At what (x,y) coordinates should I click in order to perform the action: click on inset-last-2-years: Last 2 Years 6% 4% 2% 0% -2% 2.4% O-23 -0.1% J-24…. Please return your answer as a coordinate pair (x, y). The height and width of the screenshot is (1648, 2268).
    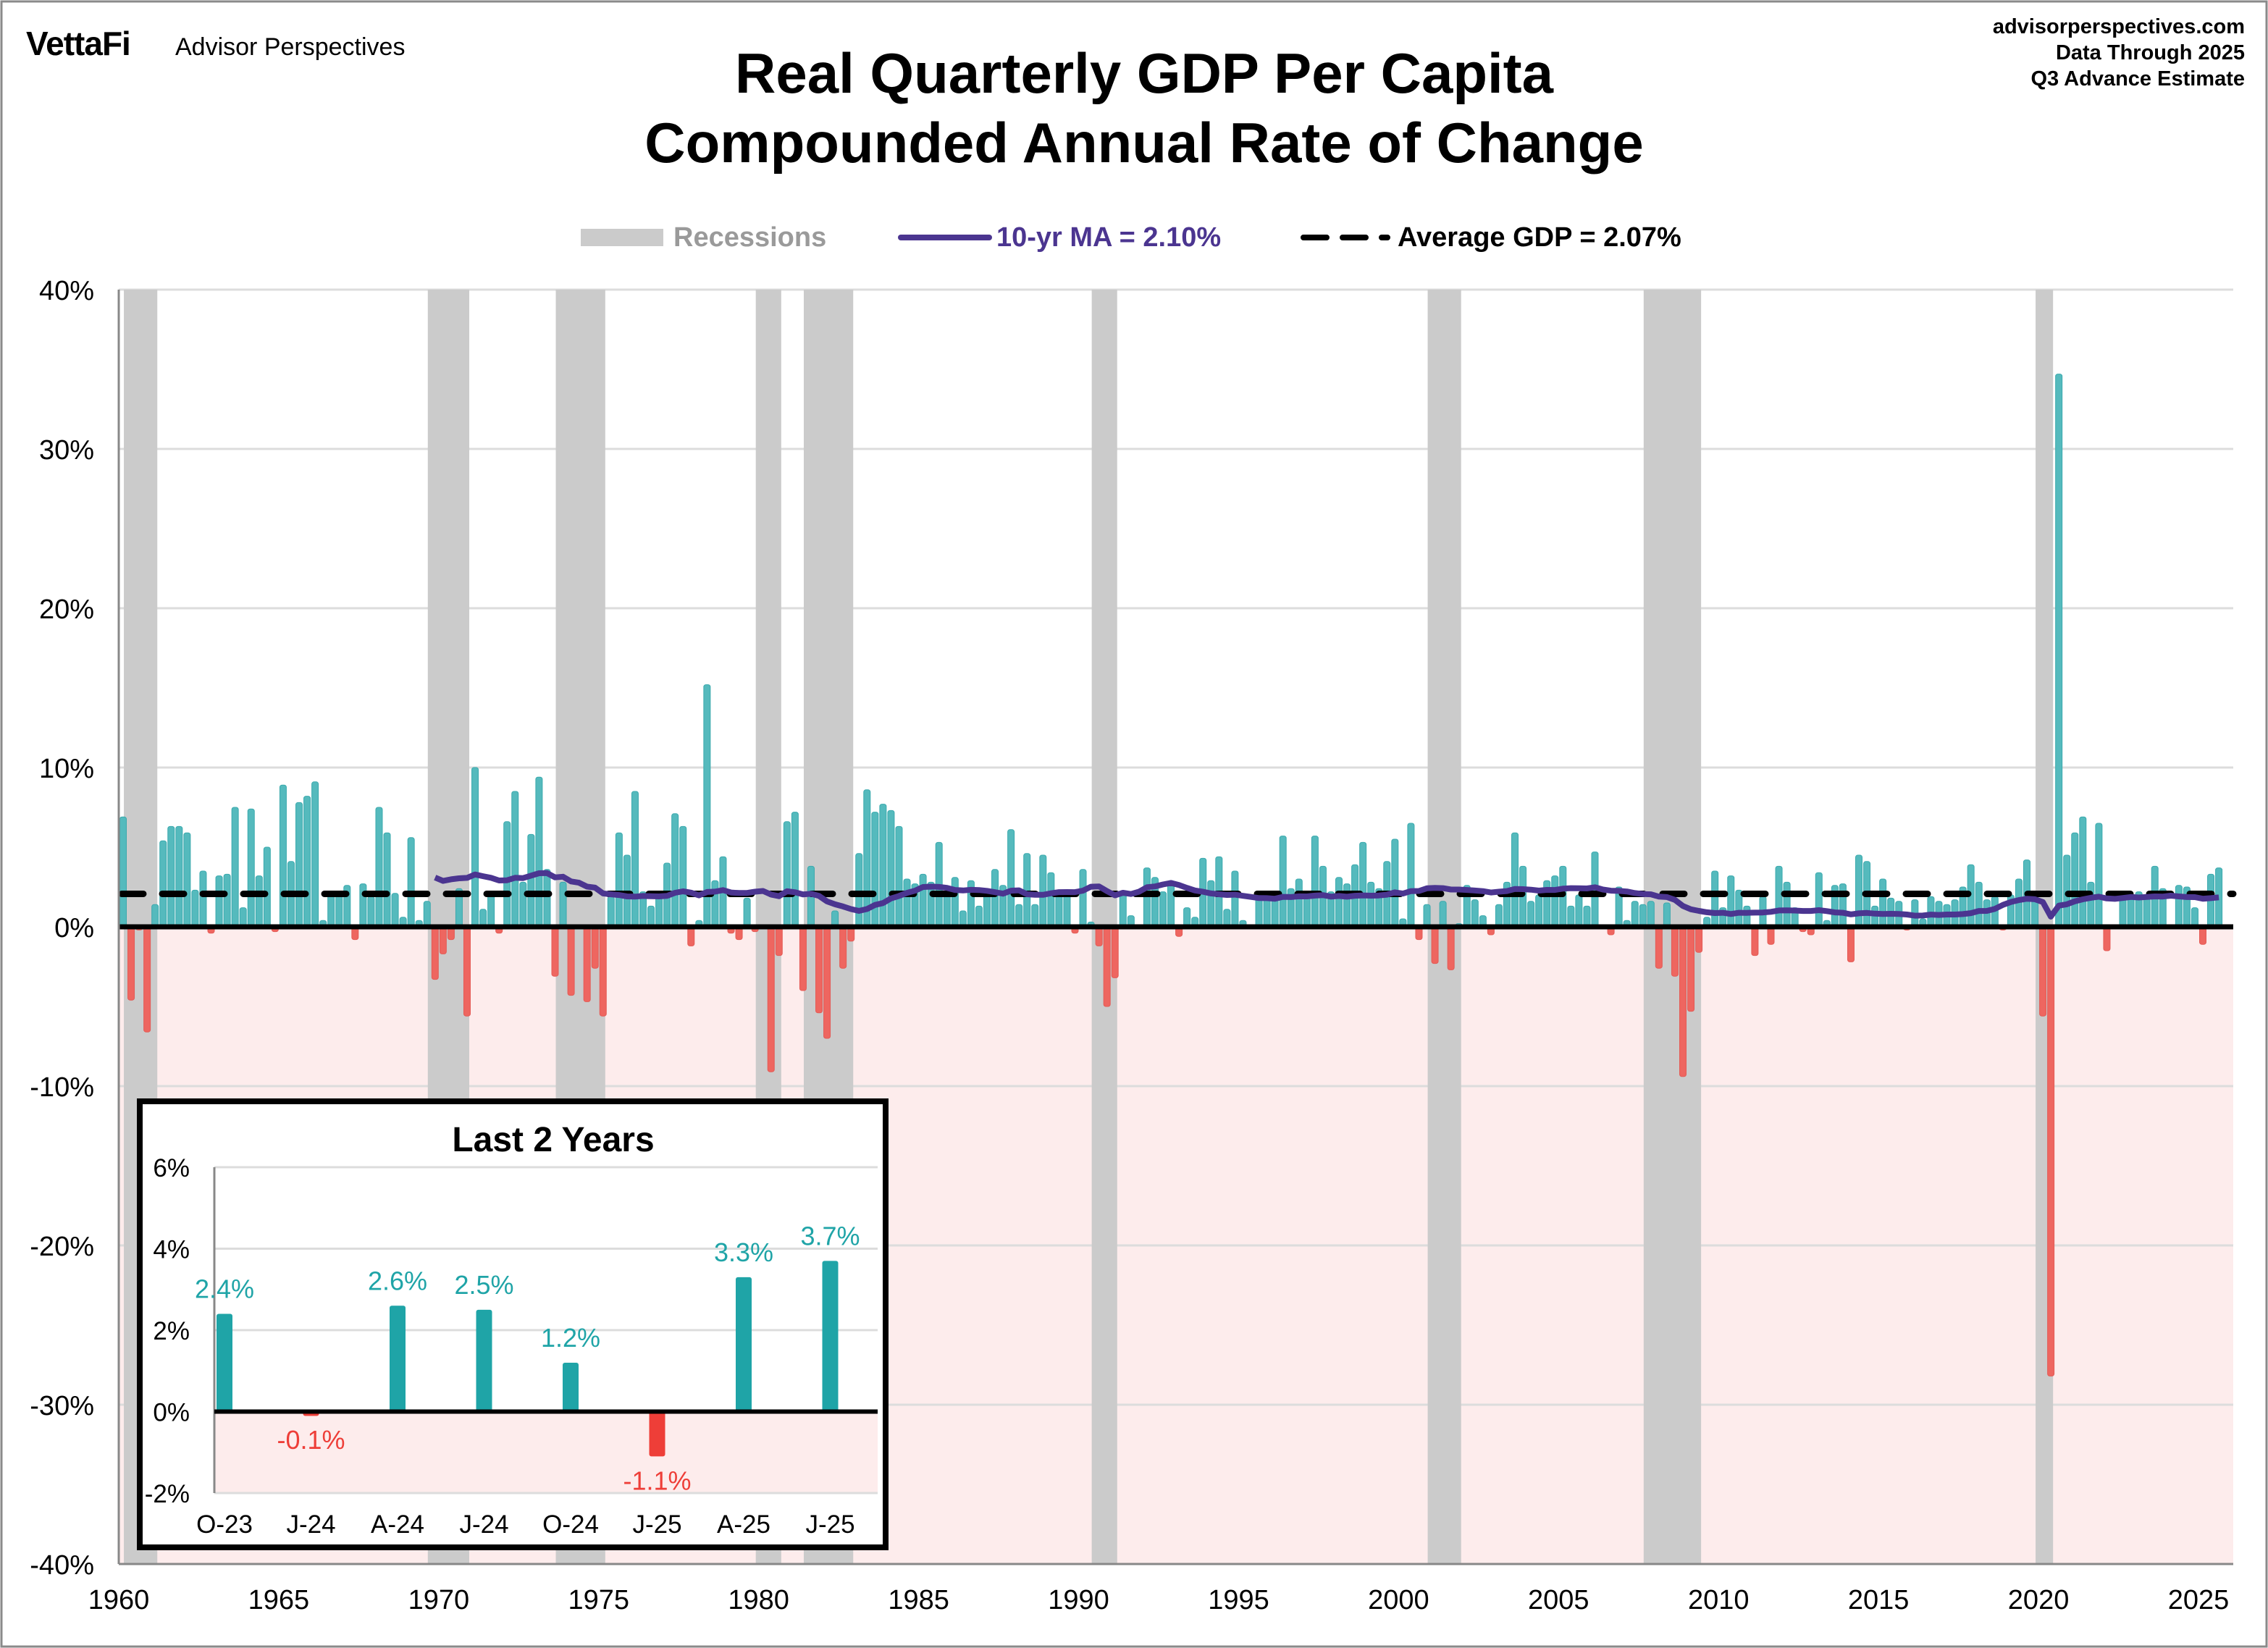
    Looking at the image, I should click on (513, 1324).